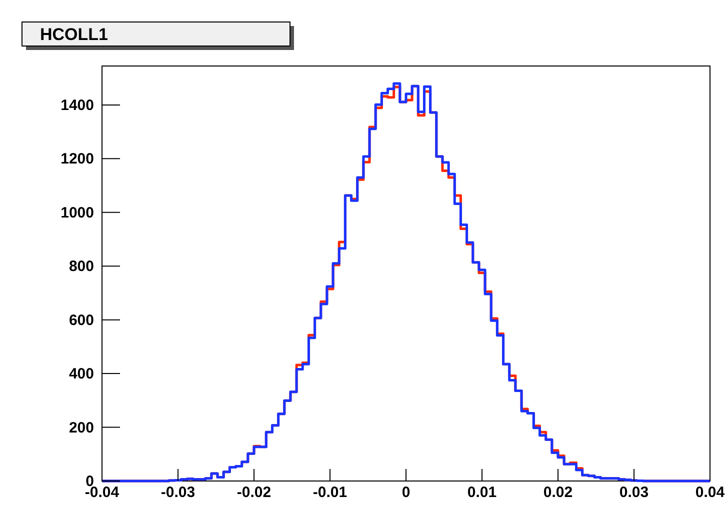 The height and width of the screenshot is (523, 728). Describe the element at coordinates (634, 492) in the screenshot. I see `x-tick-label: 0.03` at that location.